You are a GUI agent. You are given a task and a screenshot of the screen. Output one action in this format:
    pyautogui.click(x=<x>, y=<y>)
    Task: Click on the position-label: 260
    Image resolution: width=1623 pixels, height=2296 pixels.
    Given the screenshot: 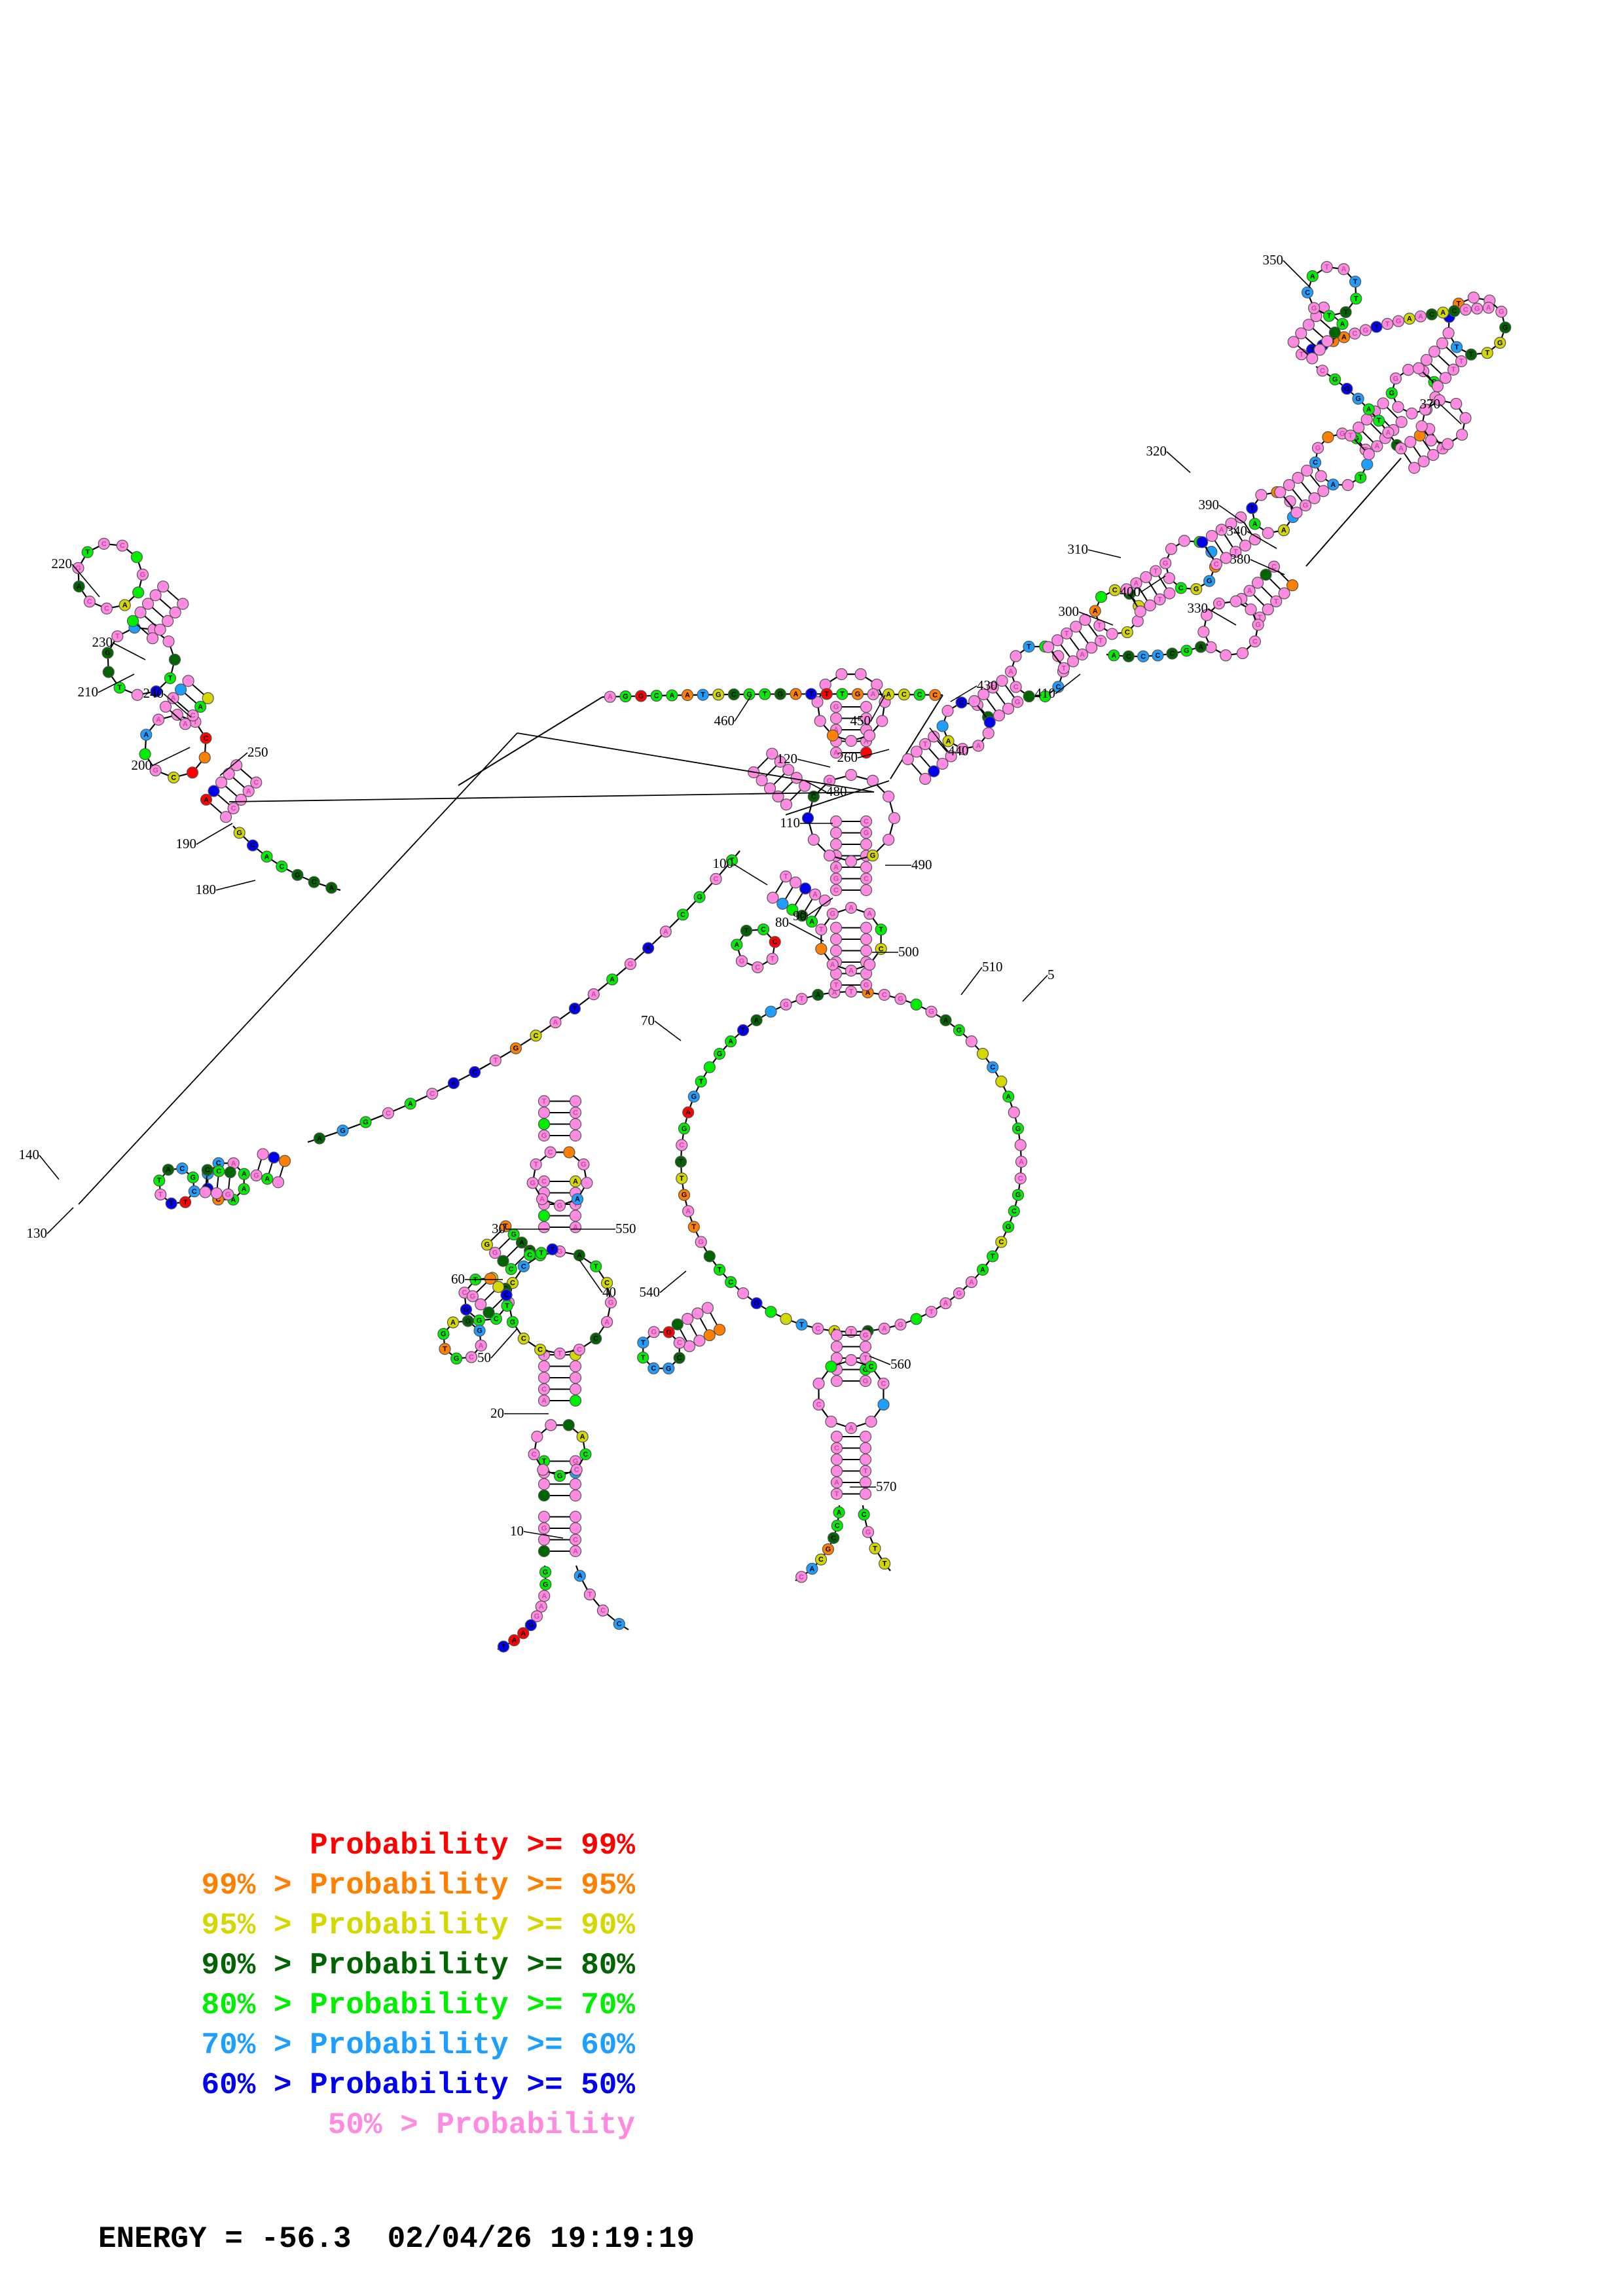 What is the action you would take?
    pyautogui.click(x=847, y=757)
    